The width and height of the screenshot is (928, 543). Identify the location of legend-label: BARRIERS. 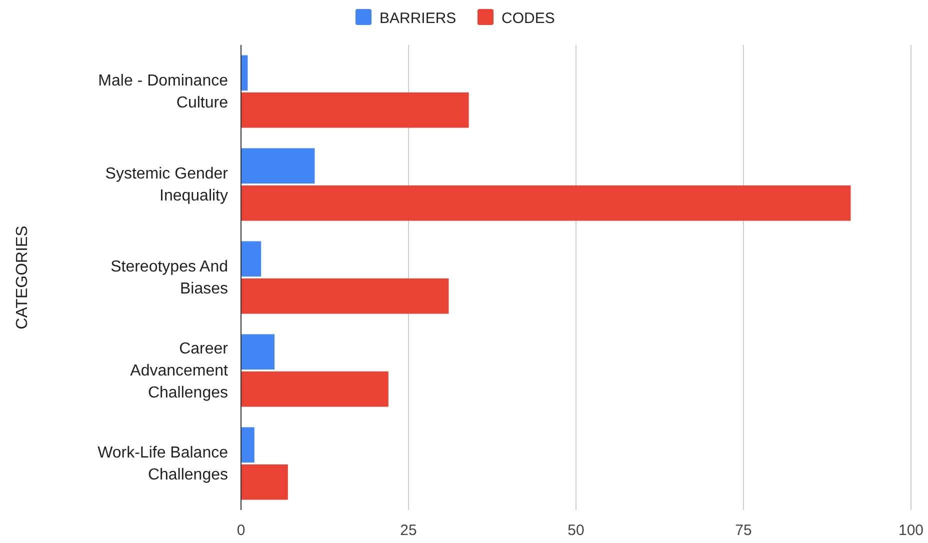
(418, 18).